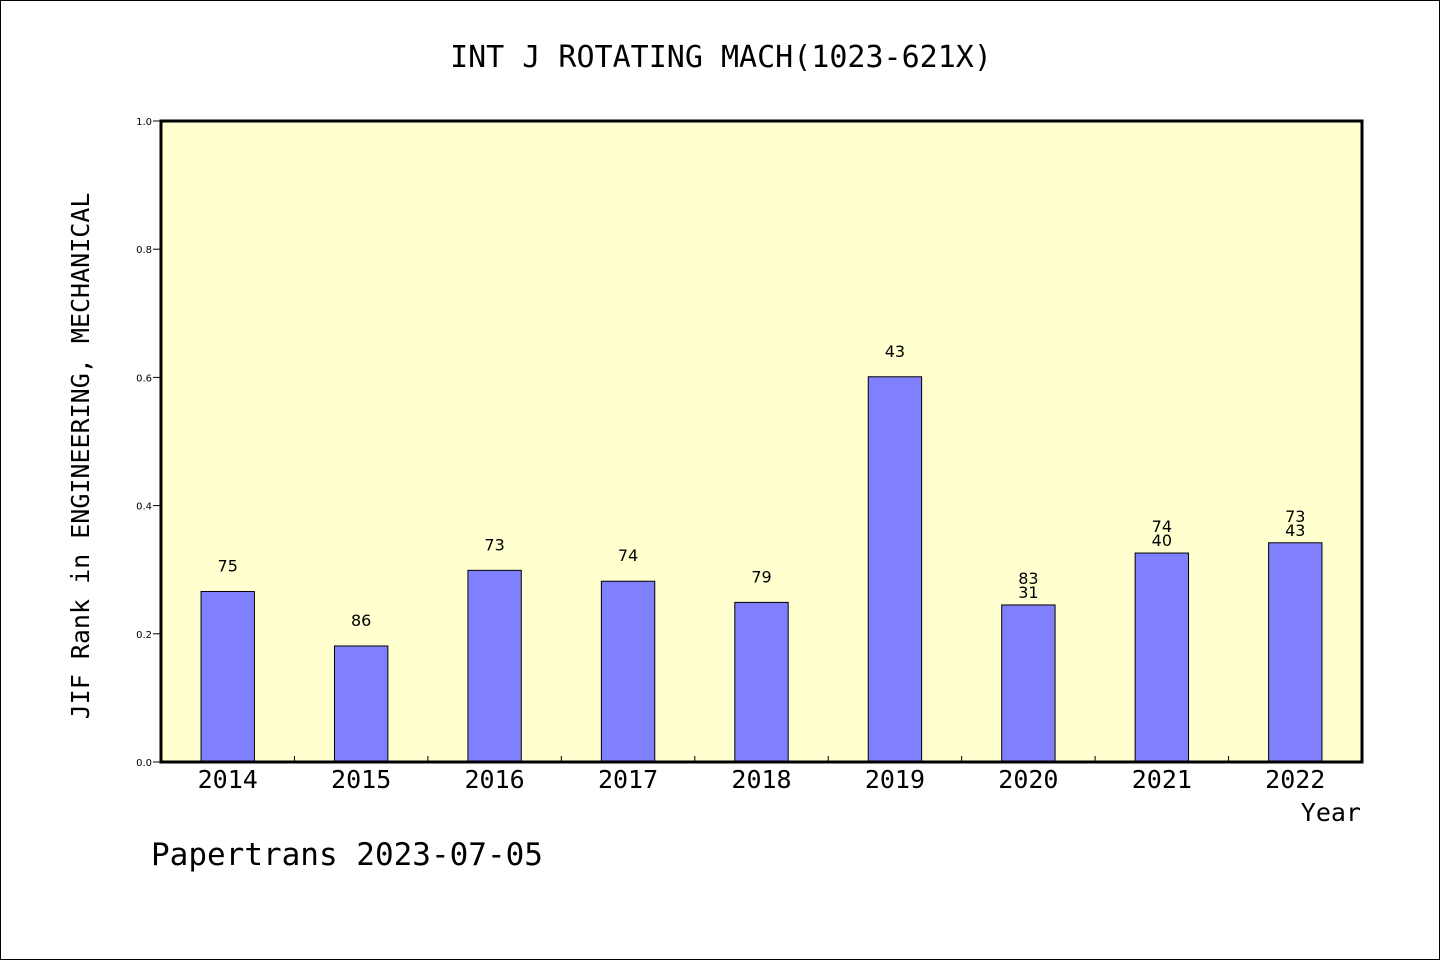 This screenshot has height=961, width=1440. What do you see at coordinates (1028, 683) in the screenshot?
I see `bar-2020` at bounding box center [1028, 683].